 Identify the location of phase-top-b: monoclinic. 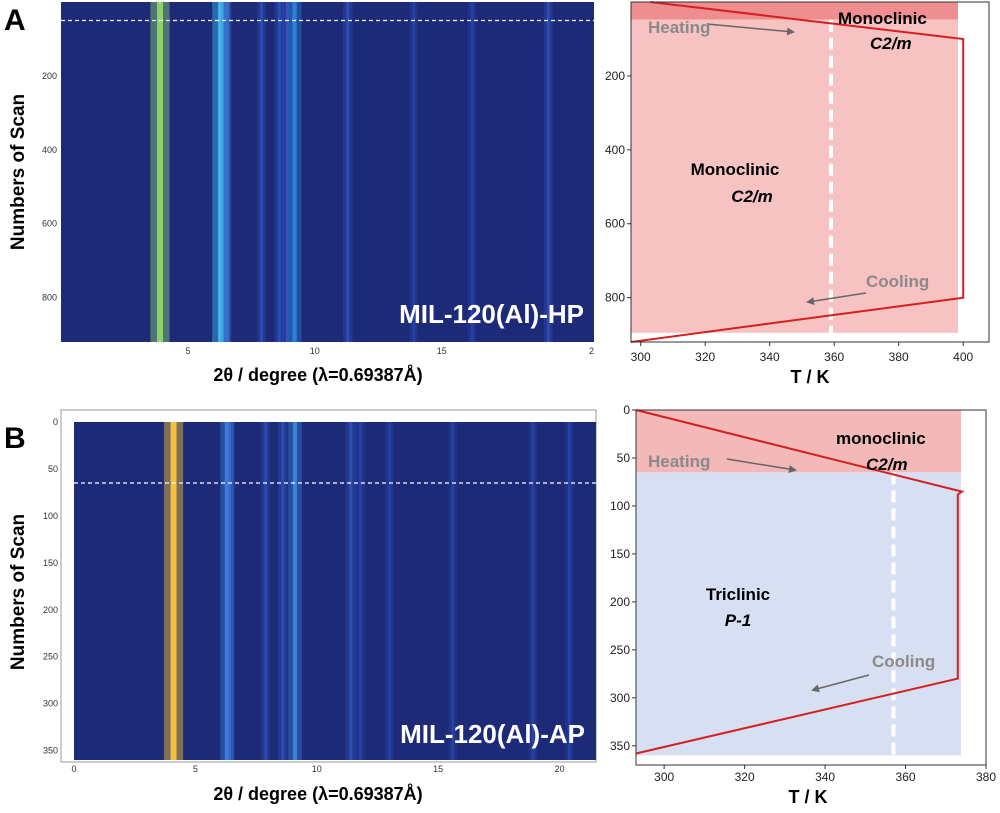
(881, 438).